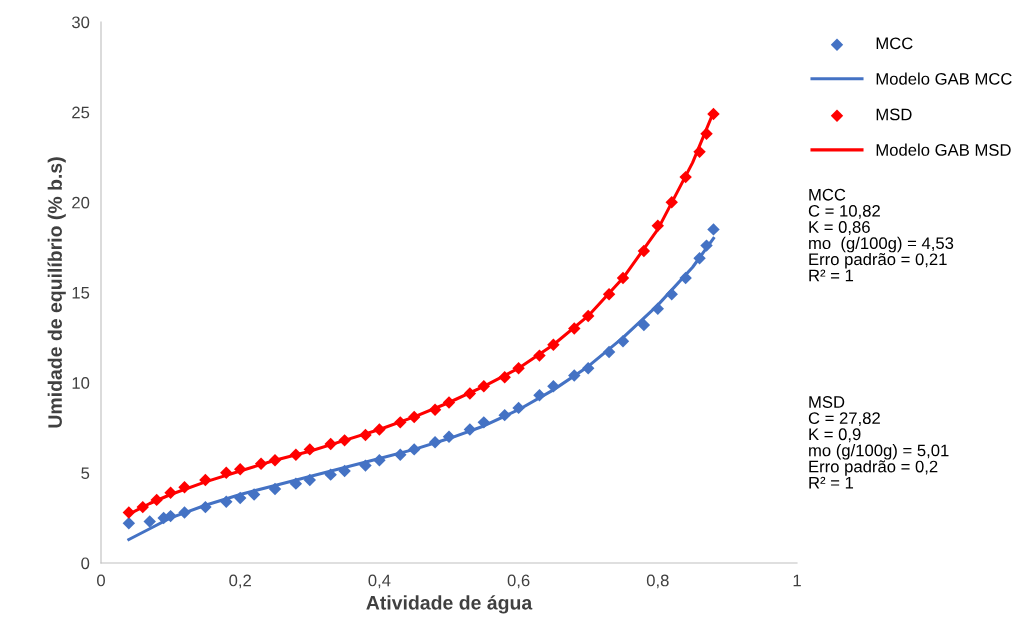  What do you see at coordinates (449, 604) in the screenshot?
I see `x-axis-title: Atividade de água` at bounding box center [449, 604].